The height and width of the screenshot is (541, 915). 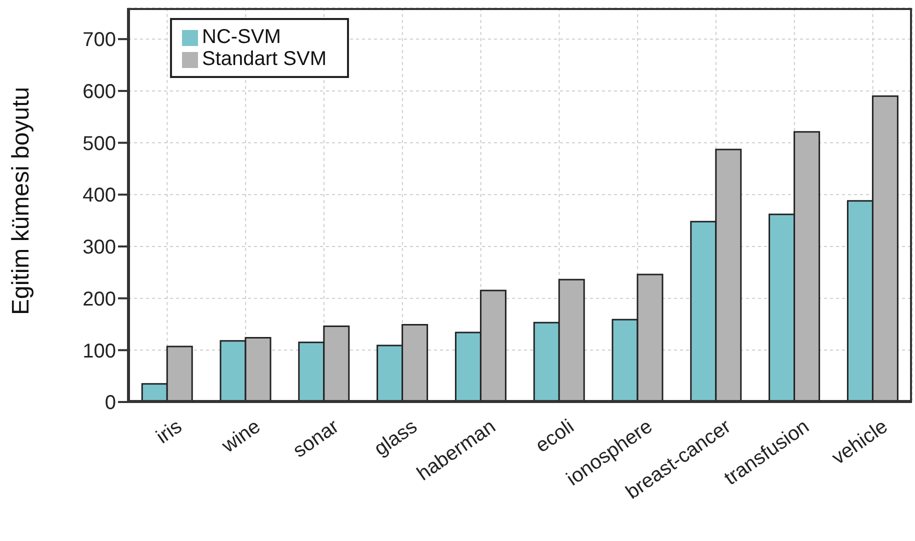 What do you see at coordinates (110, 403) in the screenshot?
I see `y-tick-label: 0` at bounding box center [110, 403].